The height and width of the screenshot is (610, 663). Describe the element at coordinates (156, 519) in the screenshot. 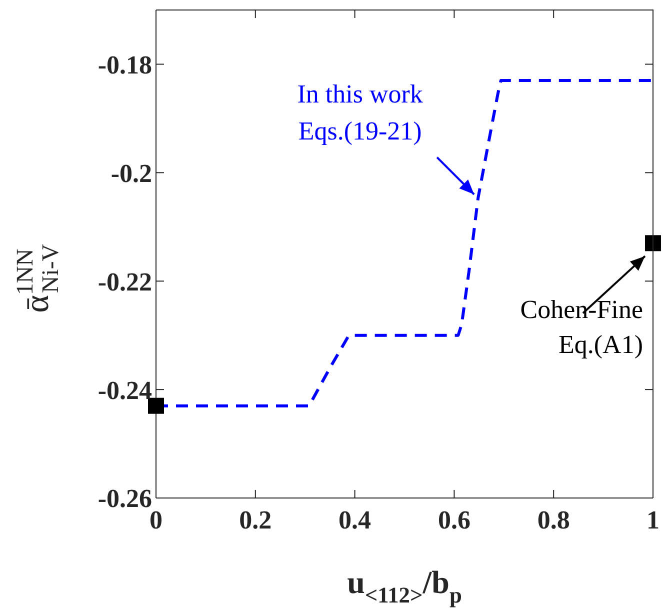

I see `x-tick-label: 0` at that location.